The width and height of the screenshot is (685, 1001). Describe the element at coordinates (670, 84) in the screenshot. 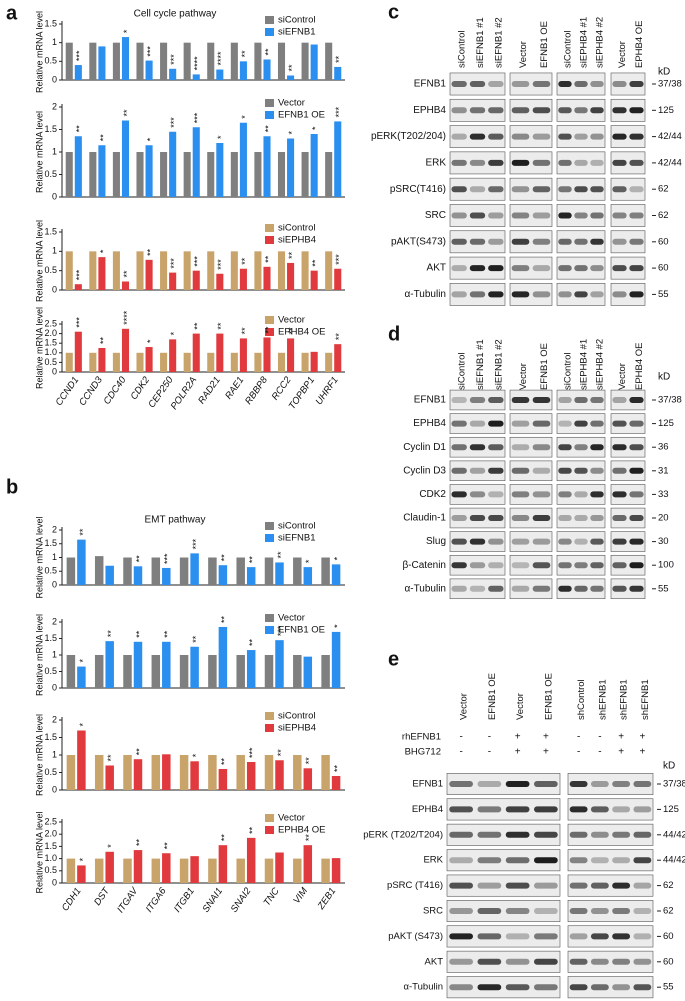

I see `kd-label: 37/38` at that location.